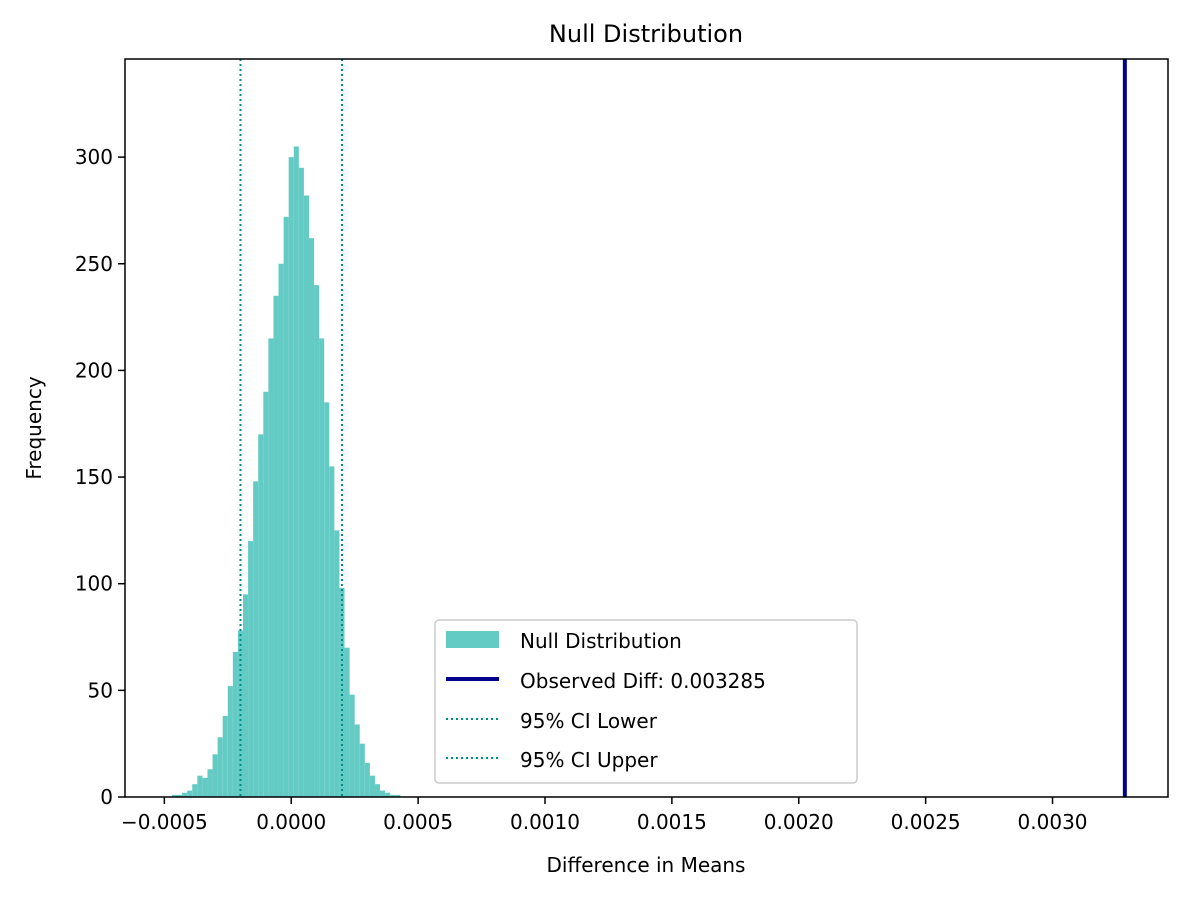 The height and width of the screenshot is (898, 1186). Describe the element at coordinates (164, 822) in the screenshot. I see `x-tick-label: −0.0005` at that location.